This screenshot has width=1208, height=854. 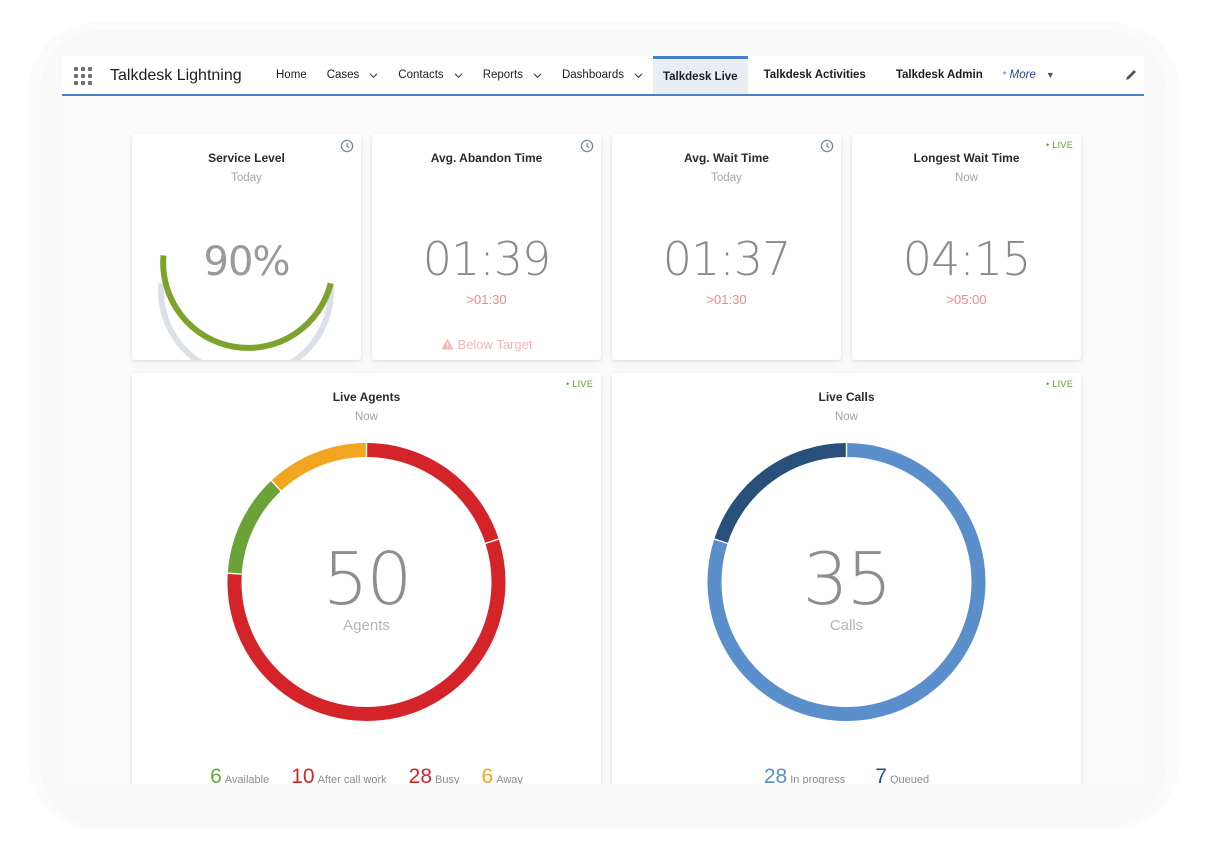 What do you see at coordinates (967, 259) in the screenshot?
I see `longest-wait-time-value: 04:15` at bounding box center [967, 259].